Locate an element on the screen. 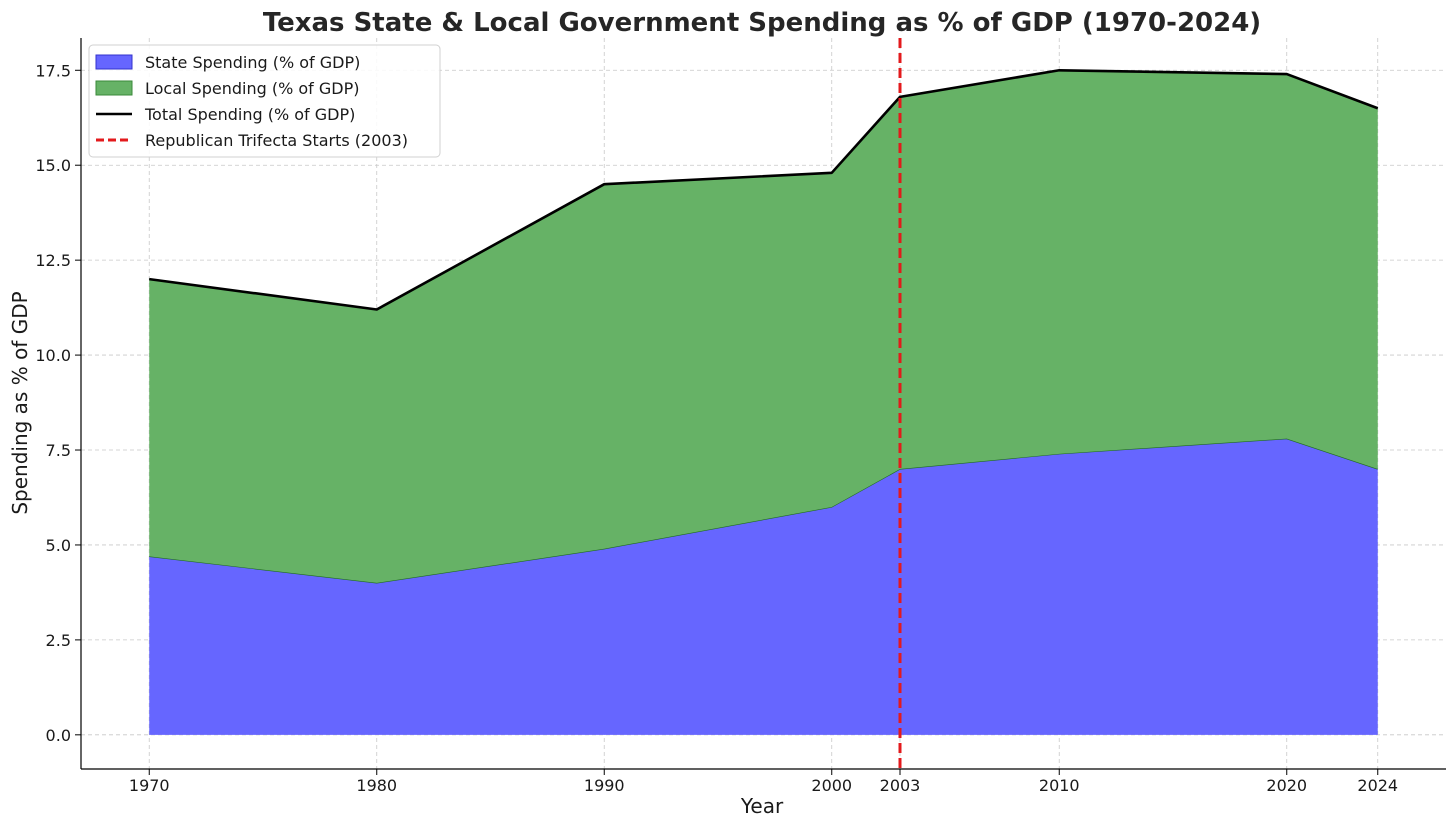 This screenshot has height=828, width=1456. y-tick-label: 7.5 is located at coordinates (58, 450).